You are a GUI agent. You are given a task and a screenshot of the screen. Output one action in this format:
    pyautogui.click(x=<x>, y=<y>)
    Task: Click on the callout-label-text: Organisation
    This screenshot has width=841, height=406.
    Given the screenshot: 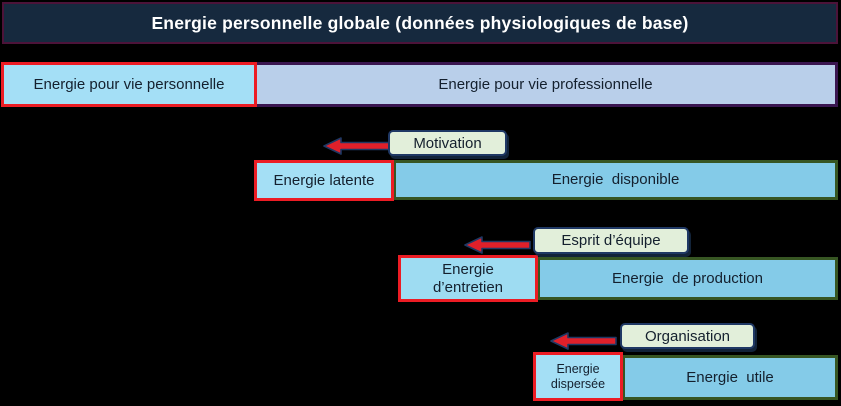 What is the action you would take?
    pyautogui.click(x=687, y=336)
    